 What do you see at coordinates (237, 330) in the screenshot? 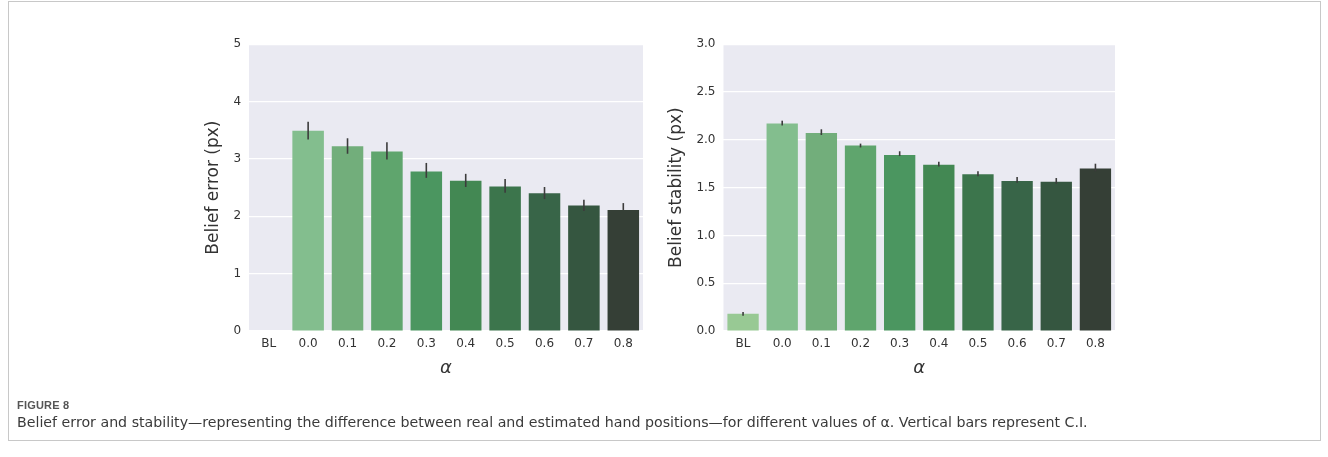
I see `y-tick-label: 0` at bounding box center [237, 330].